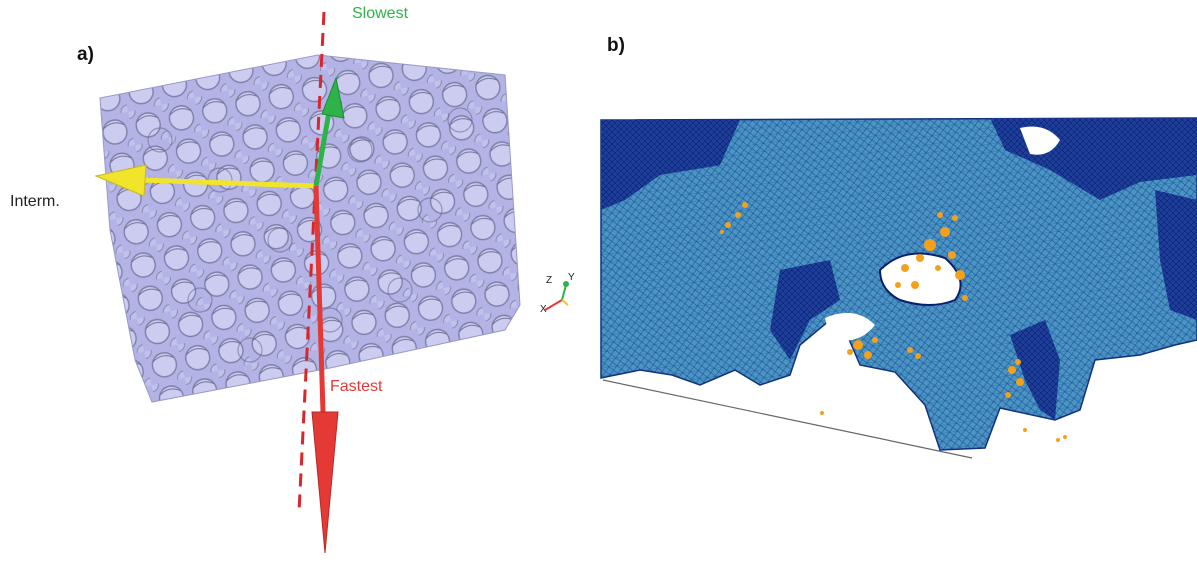 The width and height of the screenshot is (1197, 563). What do you see at coordinates (616, 45) in the screenshot?
I see `panel-b-label: b)` at bounding box center [616, 45].